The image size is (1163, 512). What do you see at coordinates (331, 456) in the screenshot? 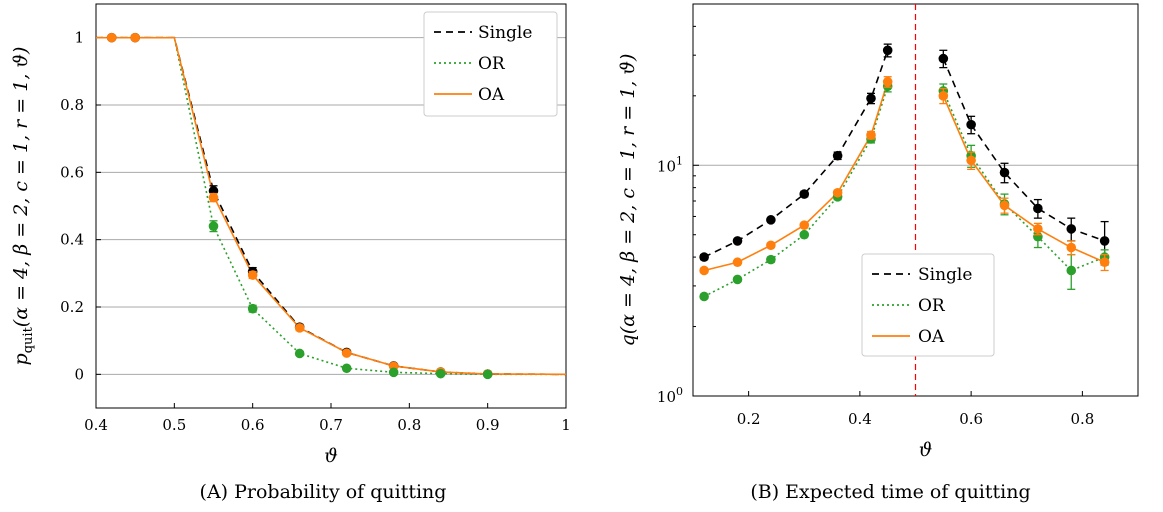
I see `xlabel-a: ϑ` at bounding box center [331, 456].